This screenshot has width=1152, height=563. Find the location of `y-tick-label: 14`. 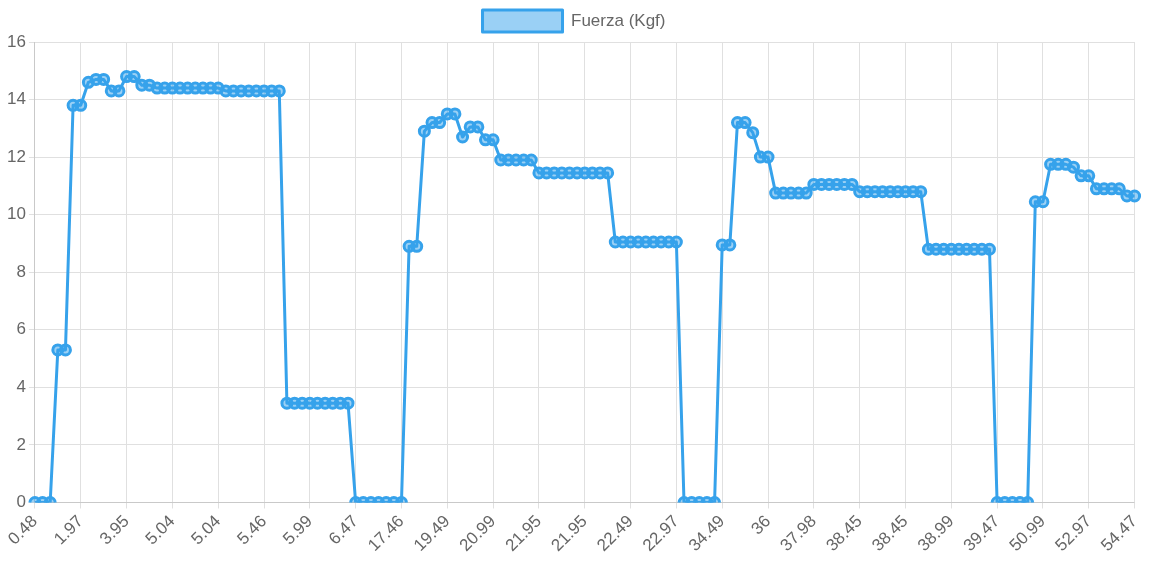

y-tick-label: 14 is located at coordinates (16, 99).